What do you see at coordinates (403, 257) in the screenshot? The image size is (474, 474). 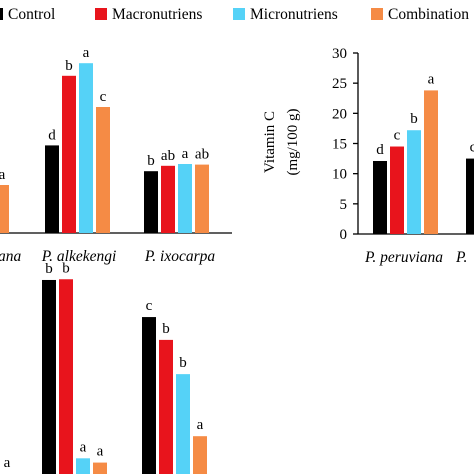 I see `category-label: P. peruviana` at bounding box center [403, 257].